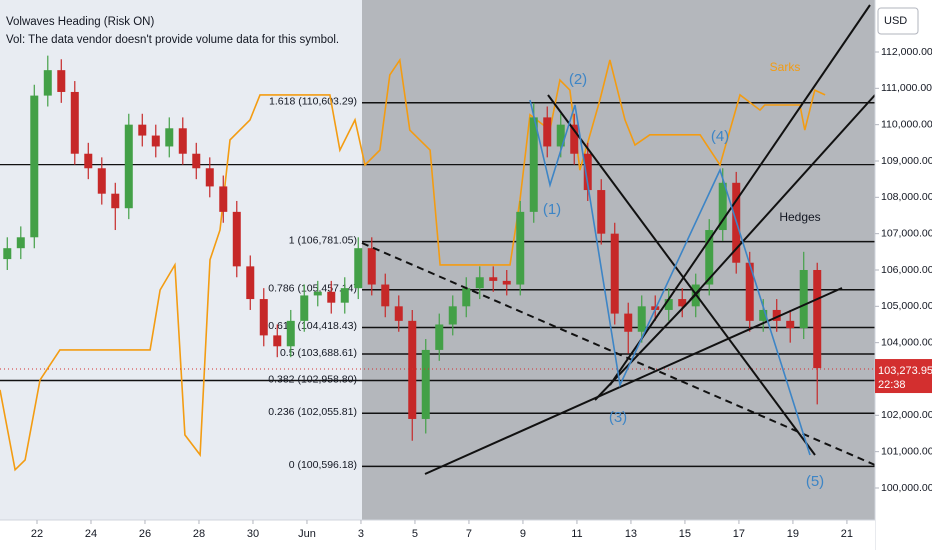 This screenshot has width=932, height=550. I want to click on x-tick-label: 24, so click(91, 534).